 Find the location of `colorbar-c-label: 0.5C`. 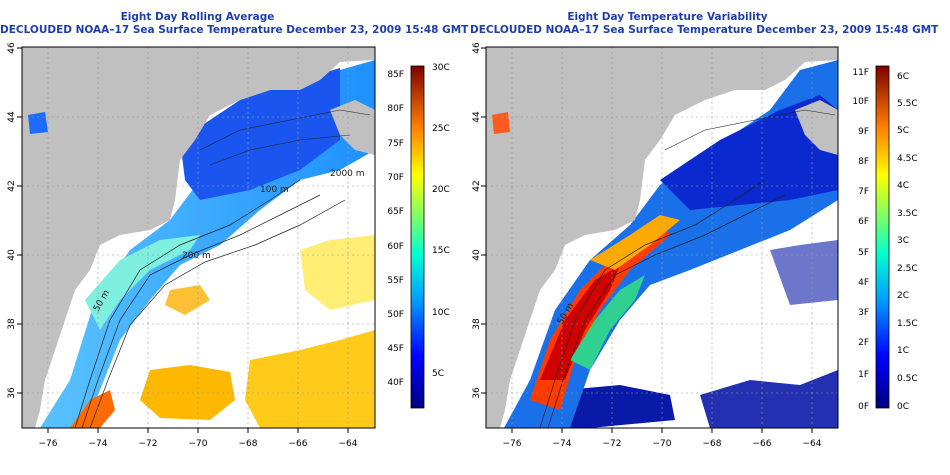

colorbar-c-label: 0.5C is located at coordinates (907, 379).